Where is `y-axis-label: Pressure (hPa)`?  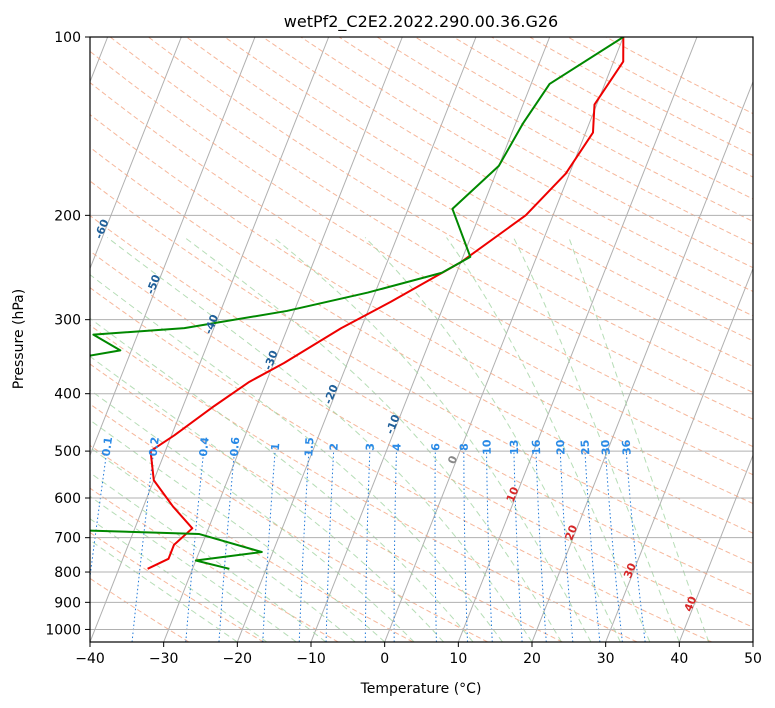 y-axis-label: Pressure (hPa) is located at coordinates (19, 339).